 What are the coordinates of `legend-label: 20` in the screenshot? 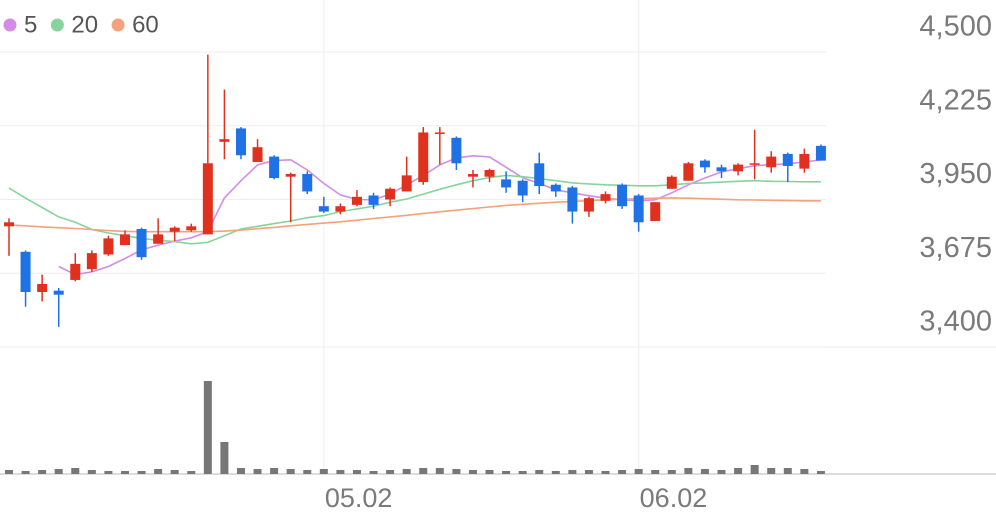 It's located at (84, 24).